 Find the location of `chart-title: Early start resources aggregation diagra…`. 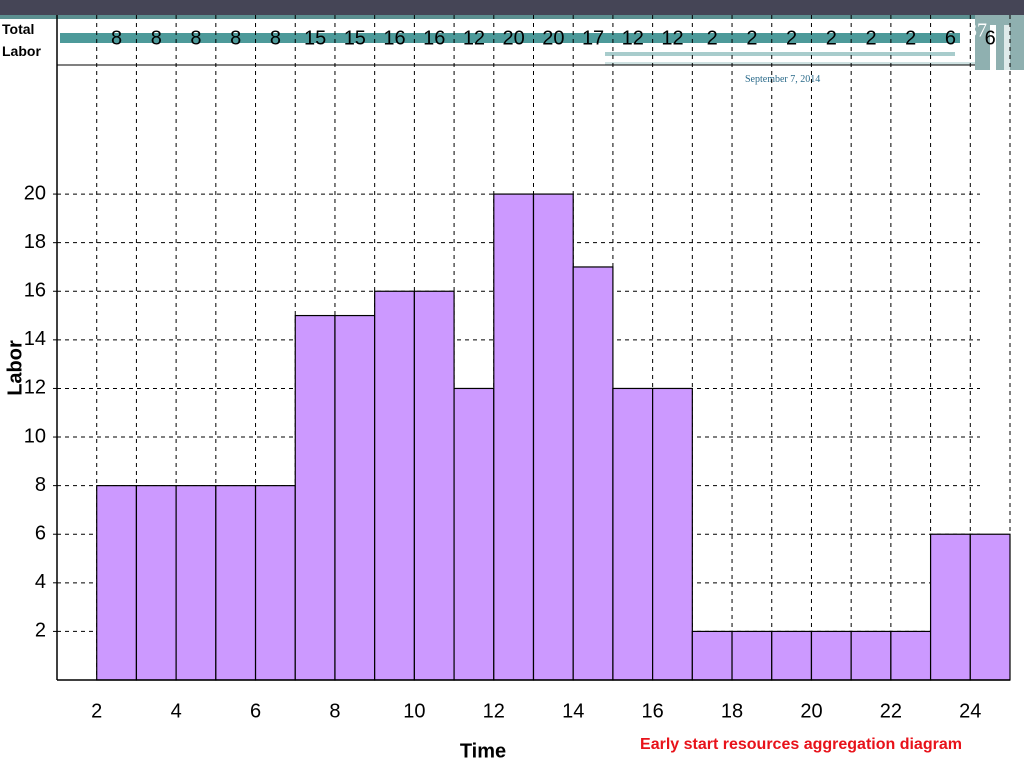

chart-title: Early start resources aggregation diagra… is located at coordinates (801, 744).